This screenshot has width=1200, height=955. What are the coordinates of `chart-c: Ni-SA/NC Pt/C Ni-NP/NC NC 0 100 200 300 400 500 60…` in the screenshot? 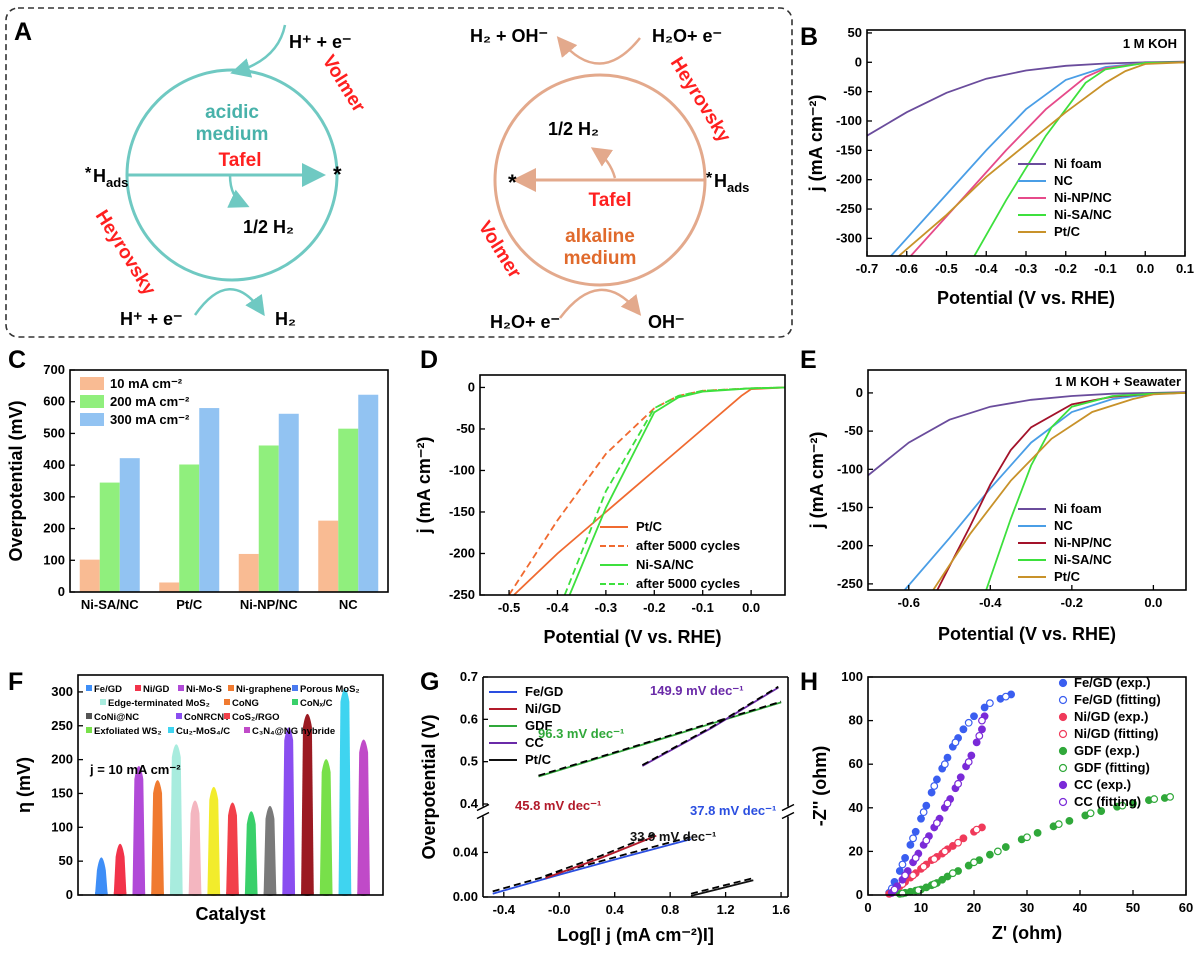 It's located at (197, 487).